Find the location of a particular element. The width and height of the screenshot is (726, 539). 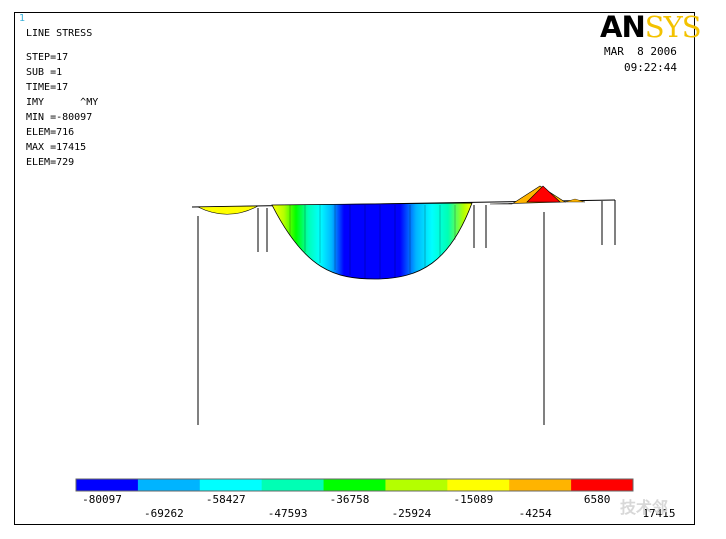

legend-label-bottom: -69262 is located at coordinates (164, 513).